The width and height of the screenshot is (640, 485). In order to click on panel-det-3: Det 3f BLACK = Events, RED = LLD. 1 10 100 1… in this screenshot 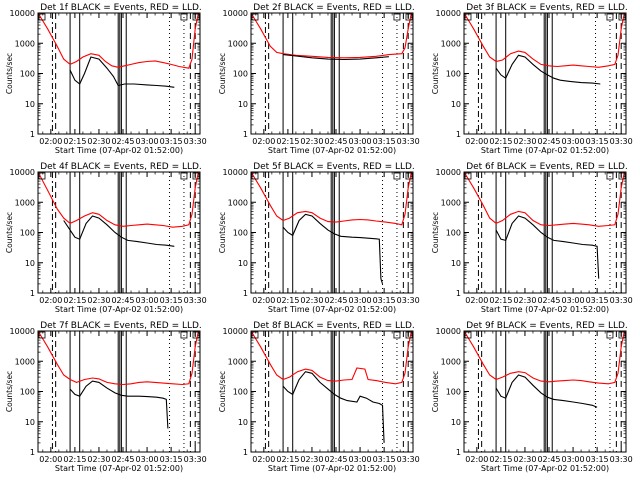, I will do `click(532, 79)`.